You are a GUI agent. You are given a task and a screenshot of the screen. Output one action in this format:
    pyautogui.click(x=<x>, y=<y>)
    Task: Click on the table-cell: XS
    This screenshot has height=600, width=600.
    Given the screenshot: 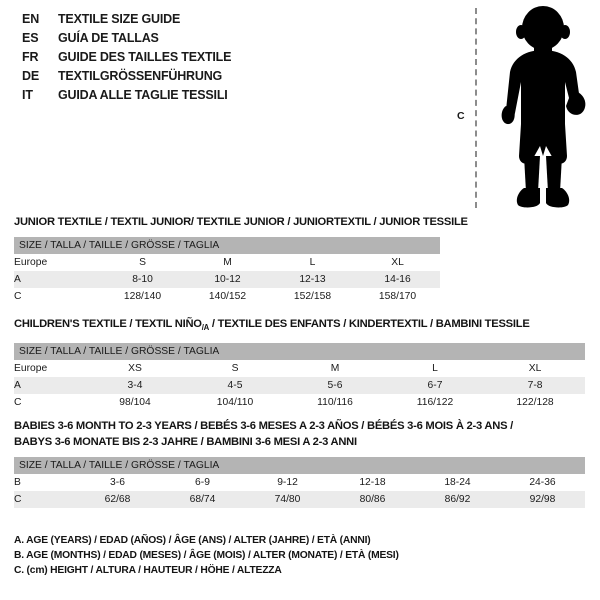 What is the action you would take?
    pyautogui.click(x=135, y=369)
    